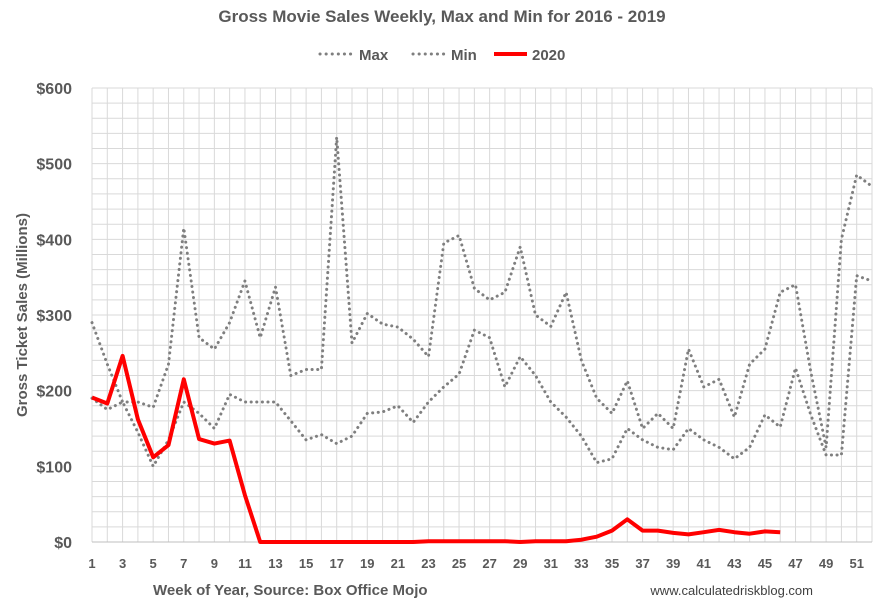 This screenshot has height=608, width=884. I want to click on legend-max-label: Max, so click(374, 55).